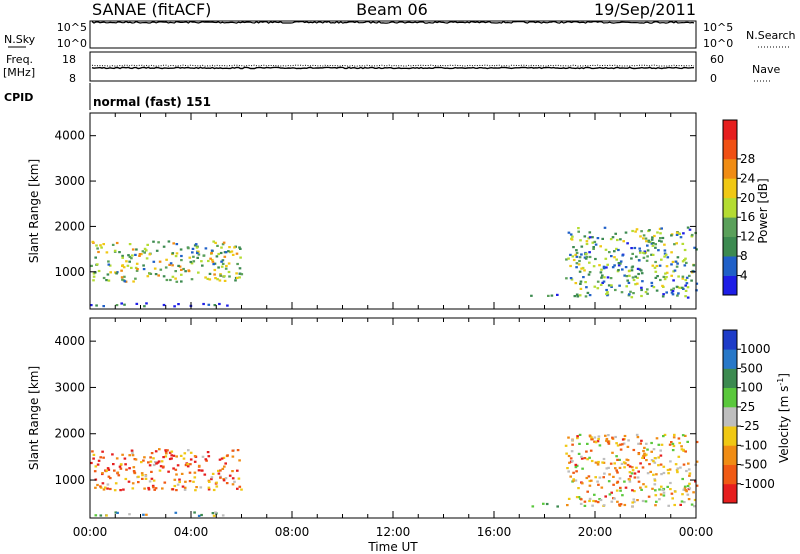  What do you see at coordinates (744, 256) in the screenshot?
I see `colorbar-tick-label: 8` at bounding box center [744, 256].